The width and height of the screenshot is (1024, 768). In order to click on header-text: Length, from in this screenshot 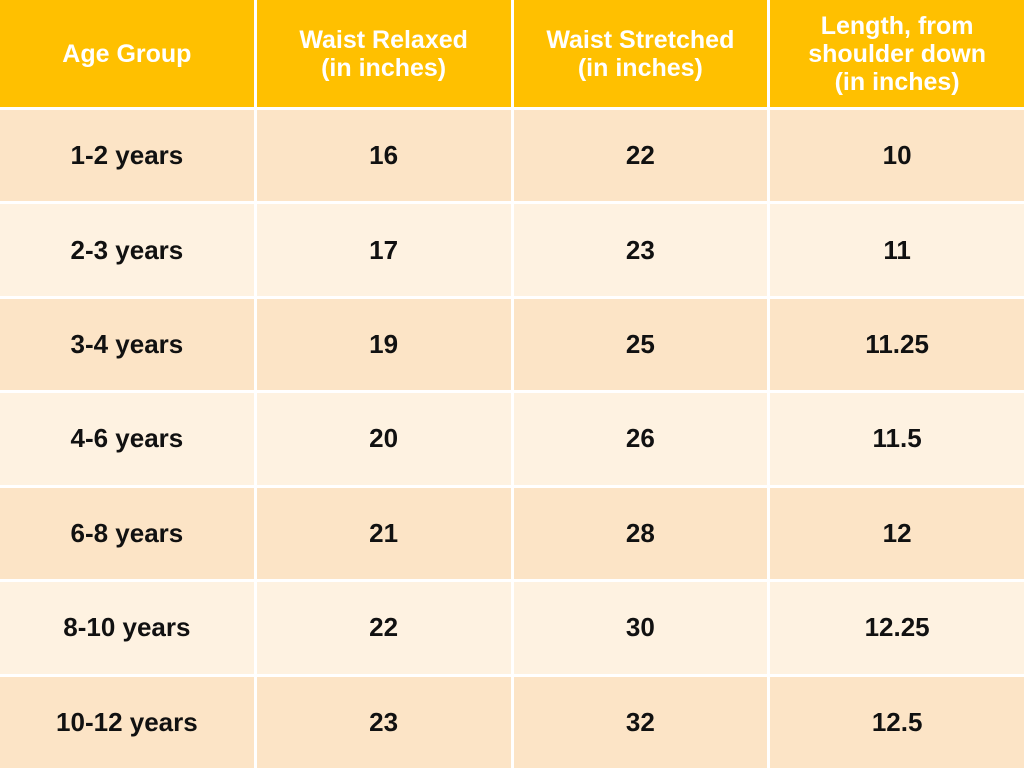, I will do `click(897, 25)`.